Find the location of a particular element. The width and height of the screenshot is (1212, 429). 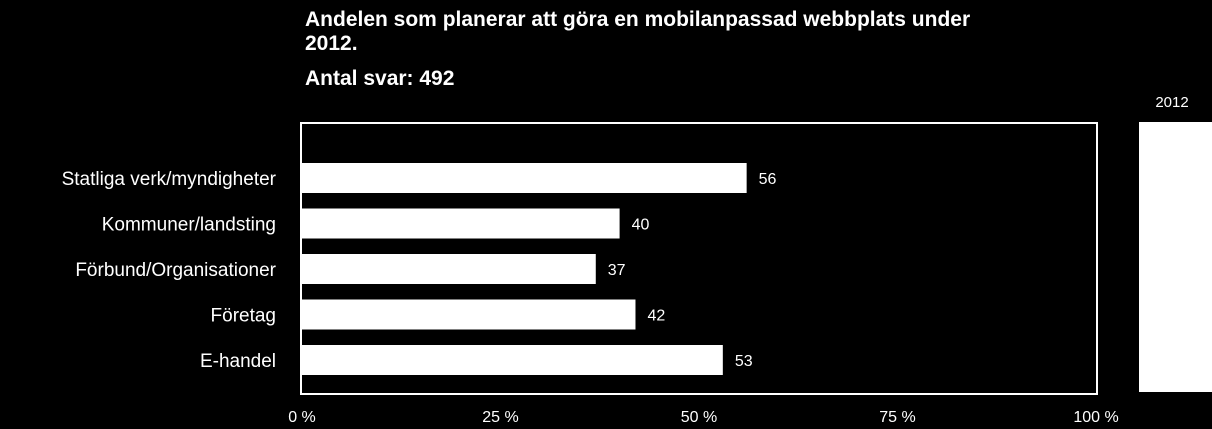

x-tick-label-3: 75 % is located at coordinates (897, 417).